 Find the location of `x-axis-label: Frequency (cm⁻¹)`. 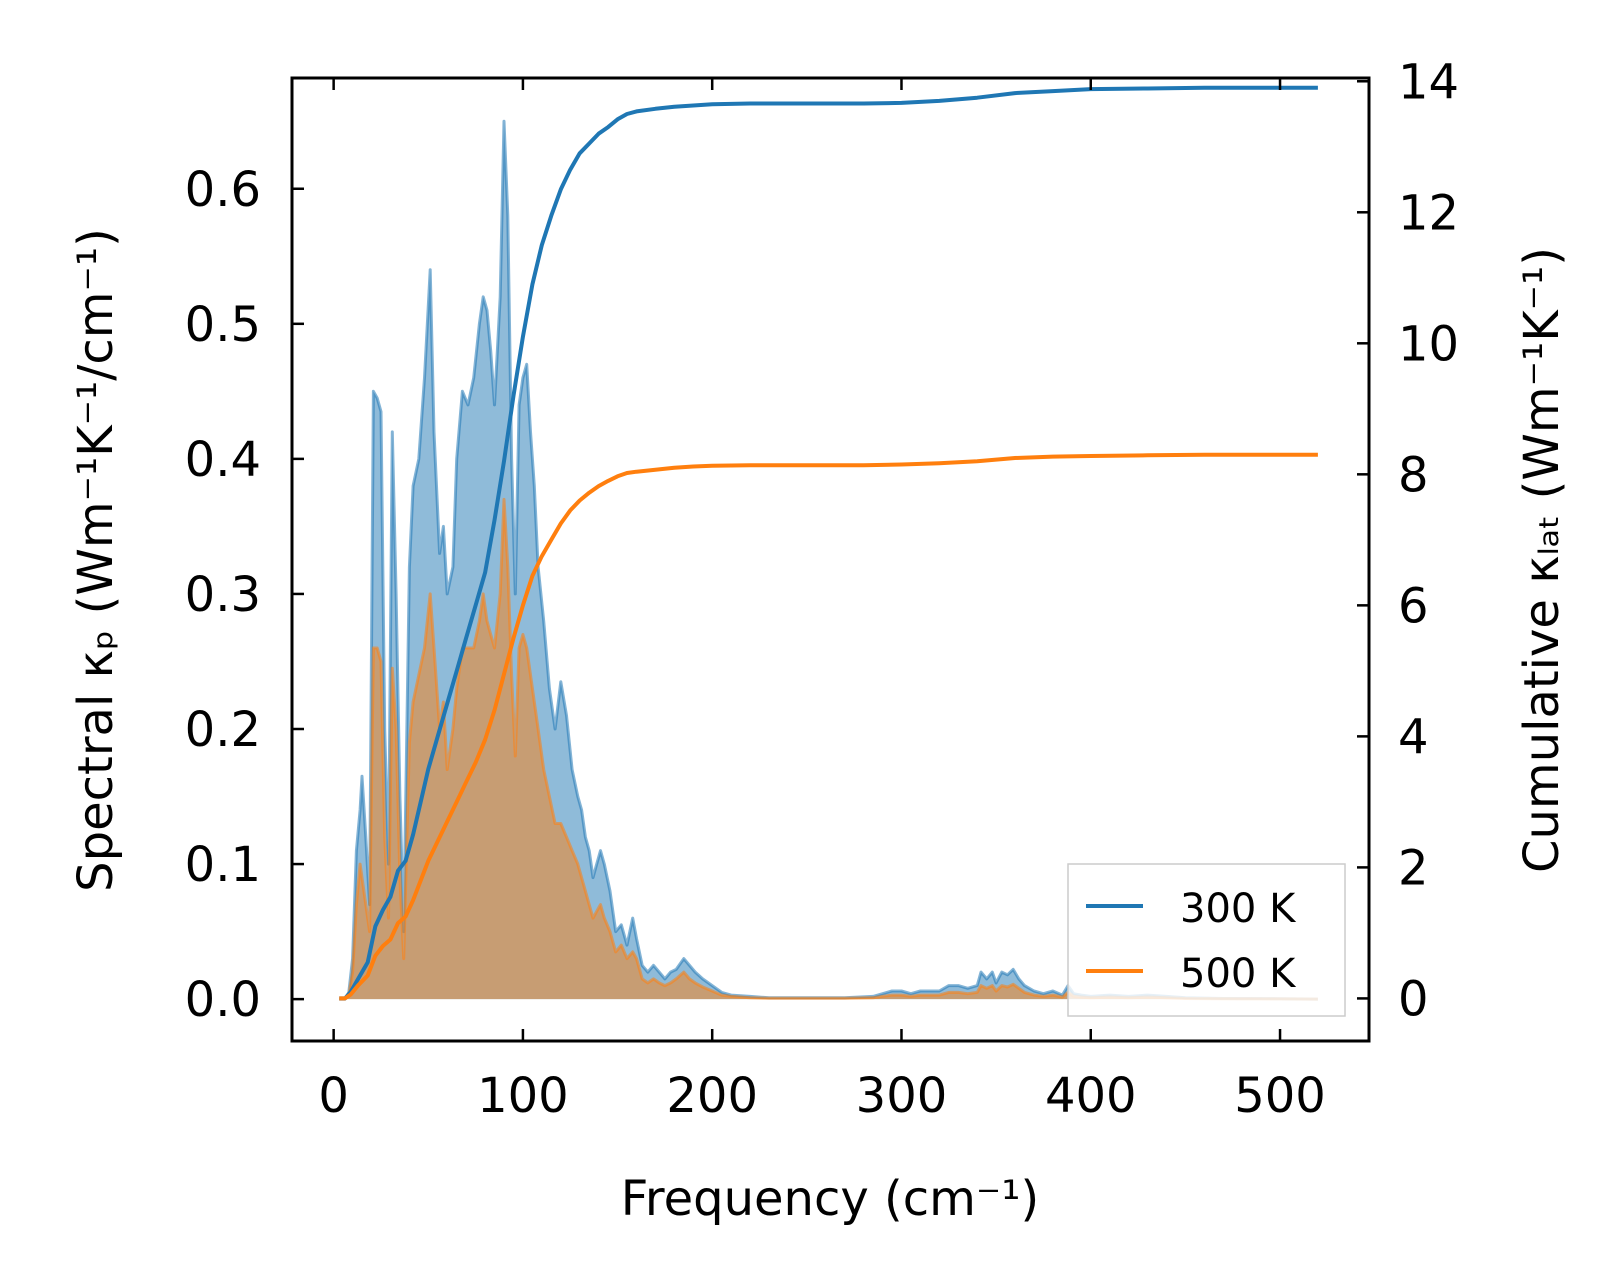

x-axis-label: Frequency (cm⁻¹) is located at coordinates (830, 1199).